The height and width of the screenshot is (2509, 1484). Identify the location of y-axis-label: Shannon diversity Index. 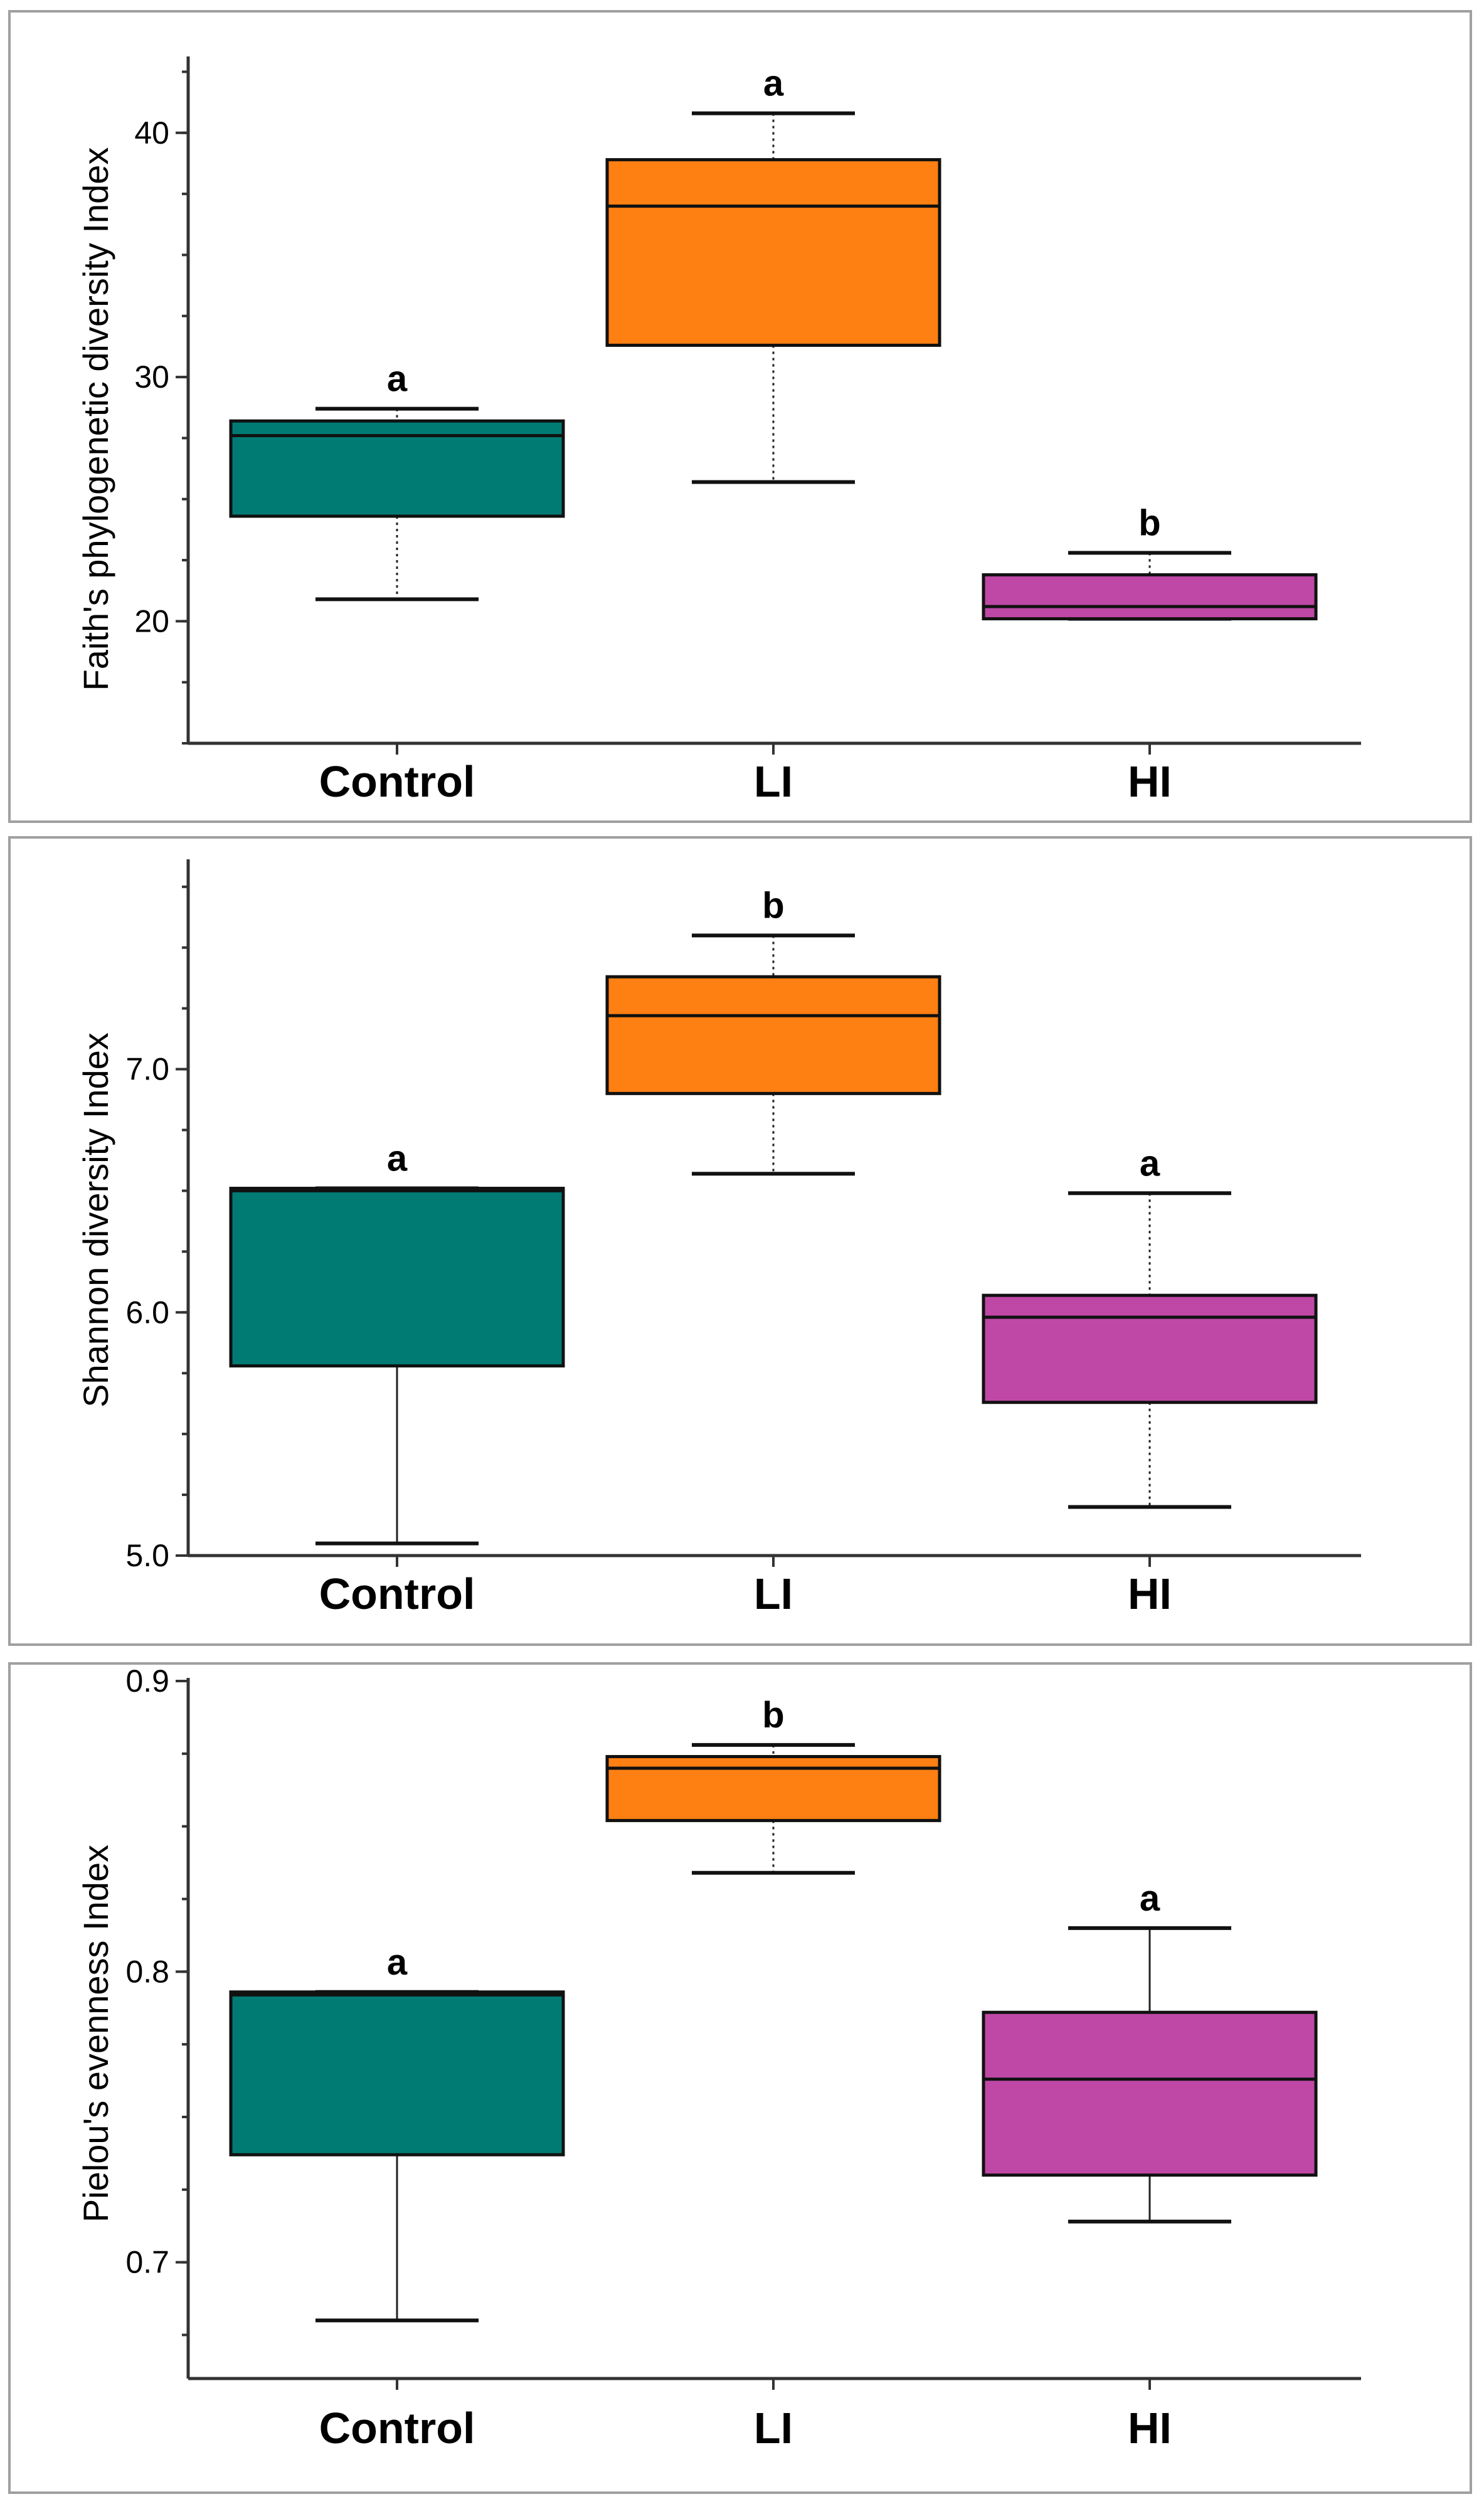
(95, 1220).